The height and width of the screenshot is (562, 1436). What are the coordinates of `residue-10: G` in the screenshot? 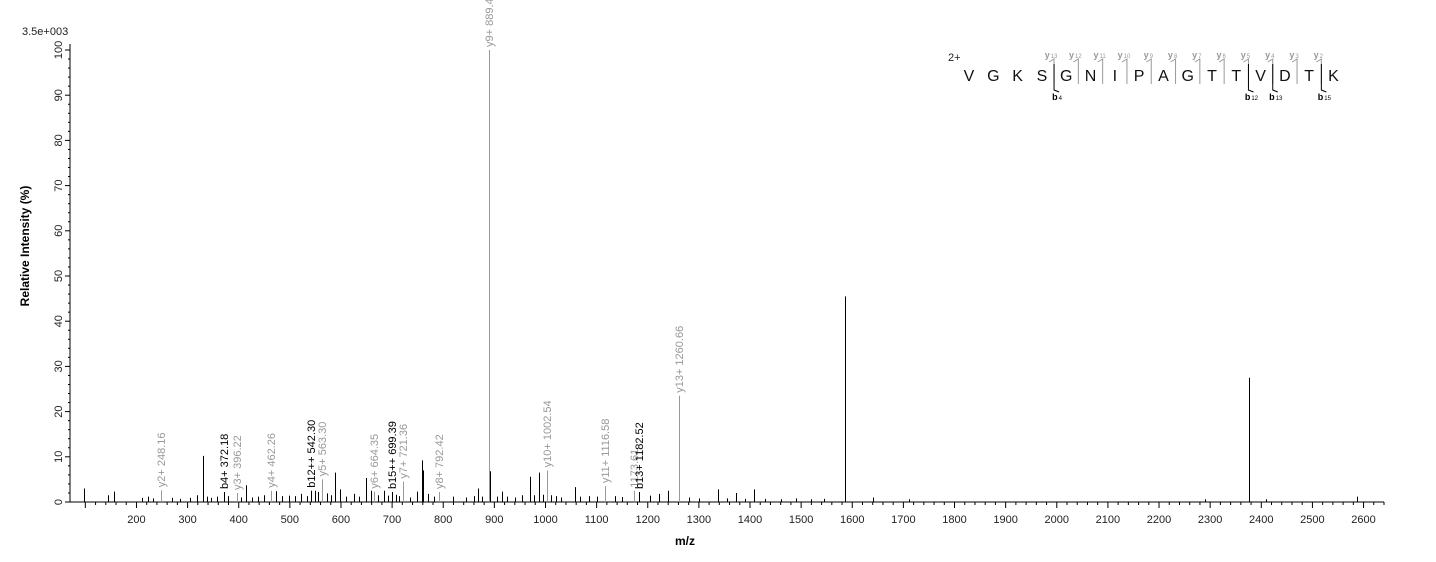 It's located at (1187, 76).